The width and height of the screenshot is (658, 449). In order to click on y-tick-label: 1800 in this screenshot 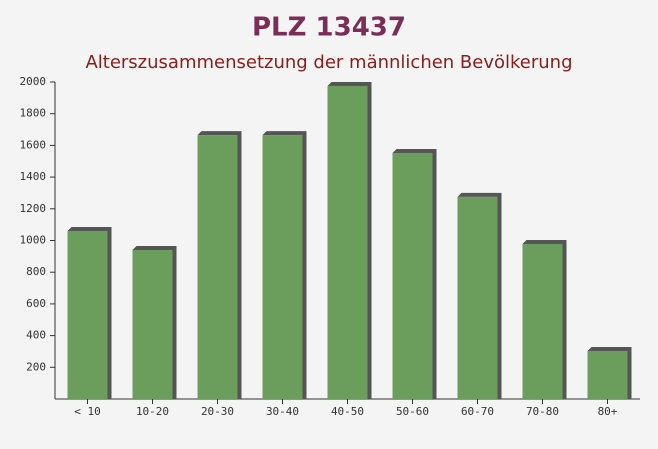, I will do `click(33, 113)`.